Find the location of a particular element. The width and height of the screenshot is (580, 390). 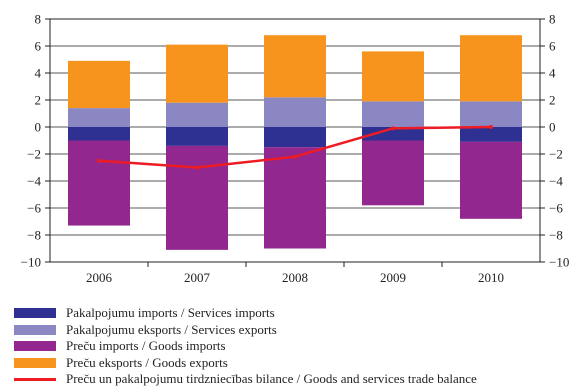

legend-label: Pakalpojumu imports / Services imports is located at coordinates (170, 313).